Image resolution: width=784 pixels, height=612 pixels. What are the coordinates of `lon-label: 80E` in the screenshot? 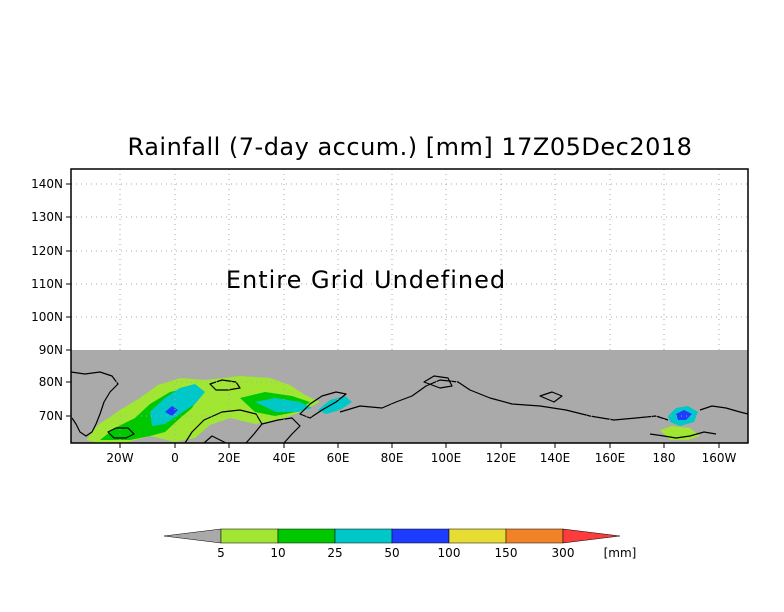 It's located at (392, 458).